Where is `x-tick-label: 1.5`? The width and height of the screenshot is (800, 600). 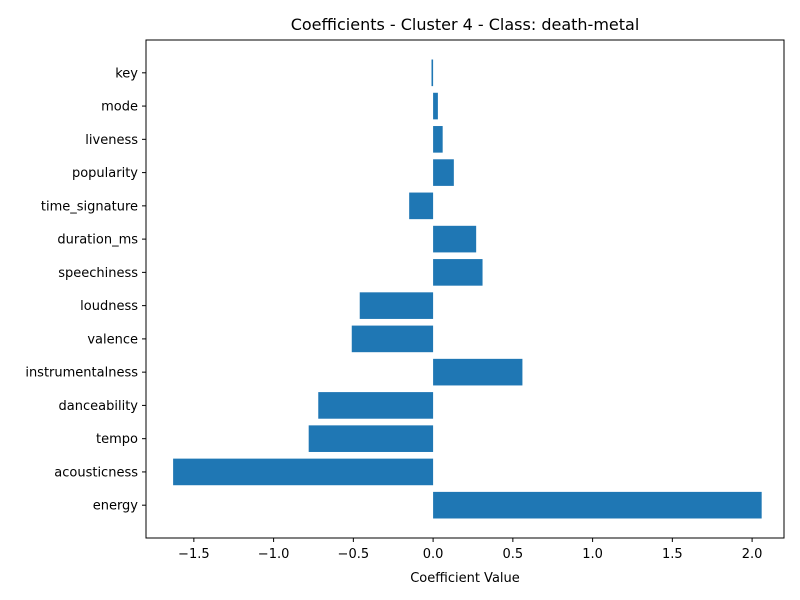 x-tick-label: 1.5 is located at coordinates (672, 554).